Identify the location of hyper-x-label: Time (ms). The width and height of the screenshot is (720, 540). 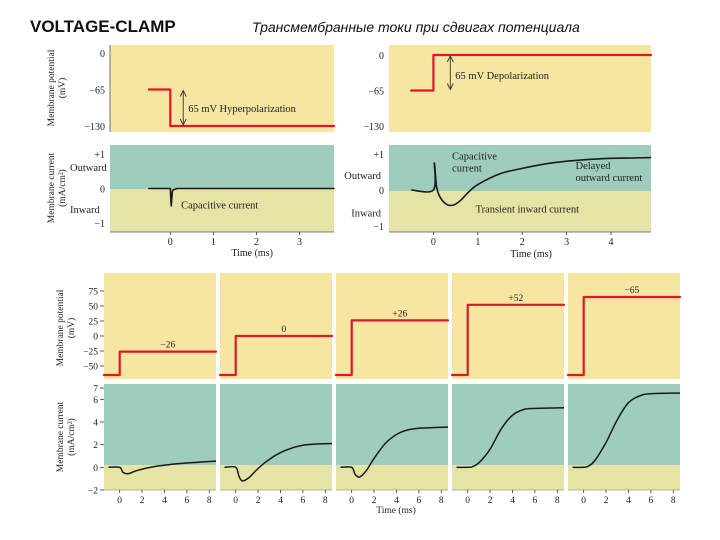
(252, 253).